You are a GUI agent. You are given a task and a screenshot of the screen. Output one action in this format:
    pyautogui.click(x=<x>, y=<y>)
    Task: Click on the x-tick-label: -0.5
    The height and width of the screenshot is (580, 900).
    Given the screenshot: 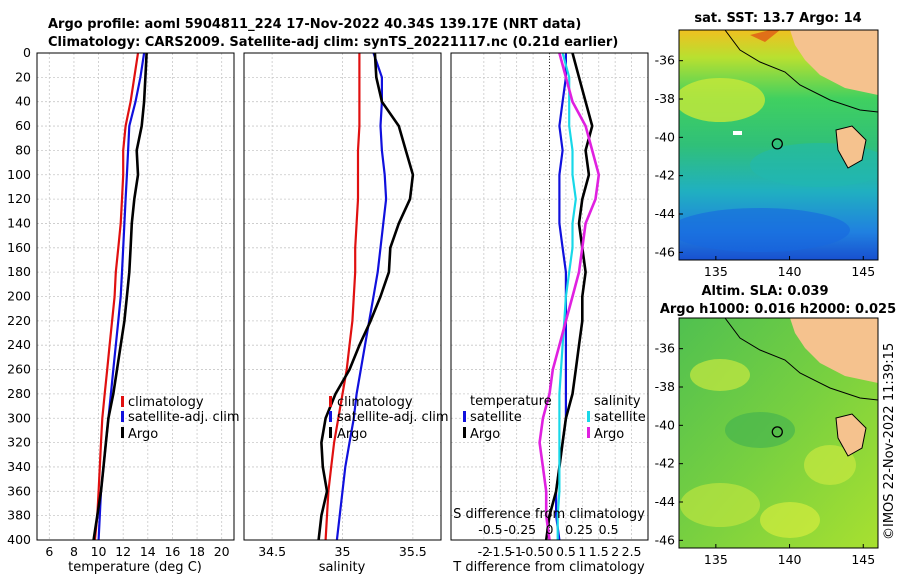 What is the action you would take?
    pyautogui.click(x=533, y=551)
    